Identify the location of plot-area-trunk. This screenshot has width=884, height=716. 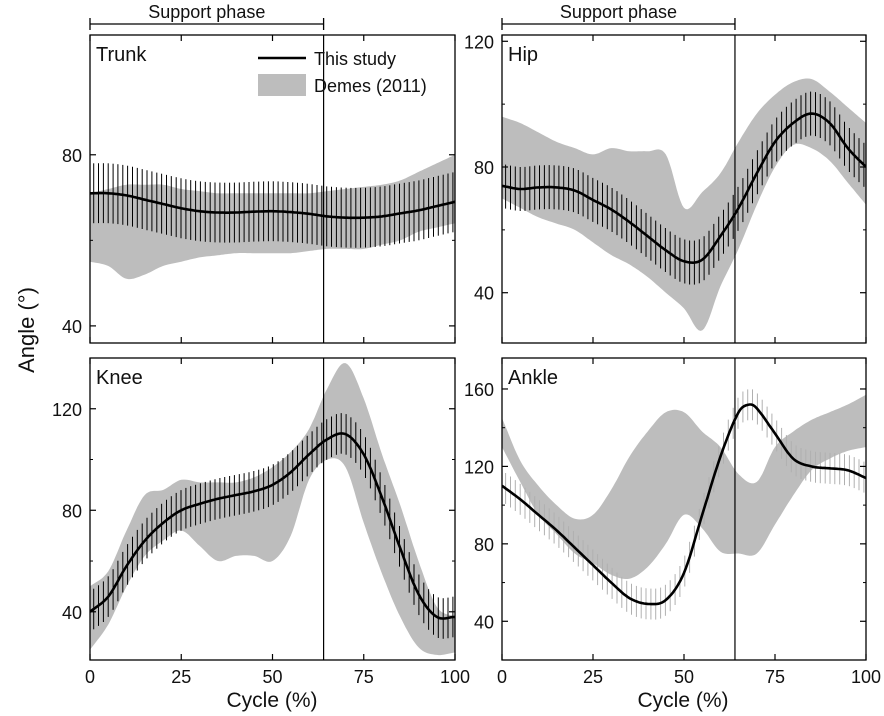
(272, 217).